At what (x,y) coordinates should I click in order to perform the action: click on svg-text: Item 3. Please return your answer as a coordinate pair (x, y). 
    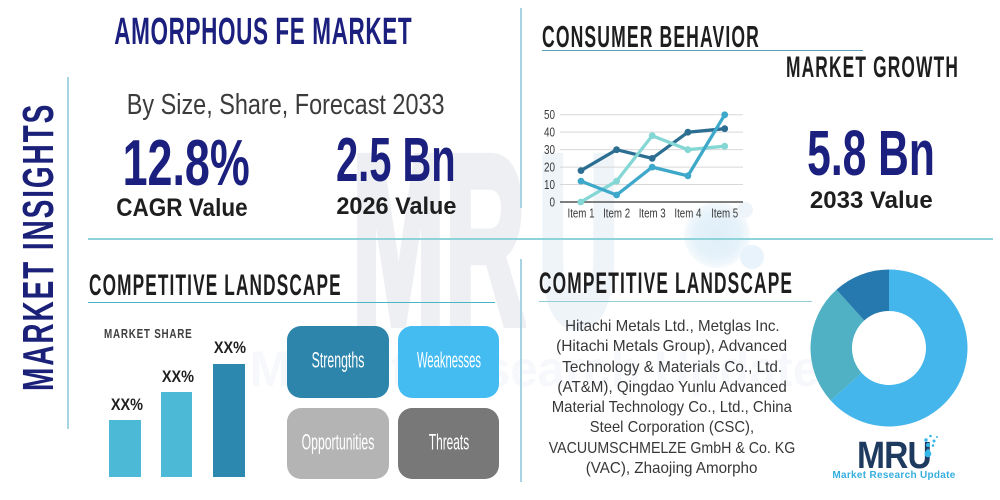
    Looking at the image, I should click on (652, 214).